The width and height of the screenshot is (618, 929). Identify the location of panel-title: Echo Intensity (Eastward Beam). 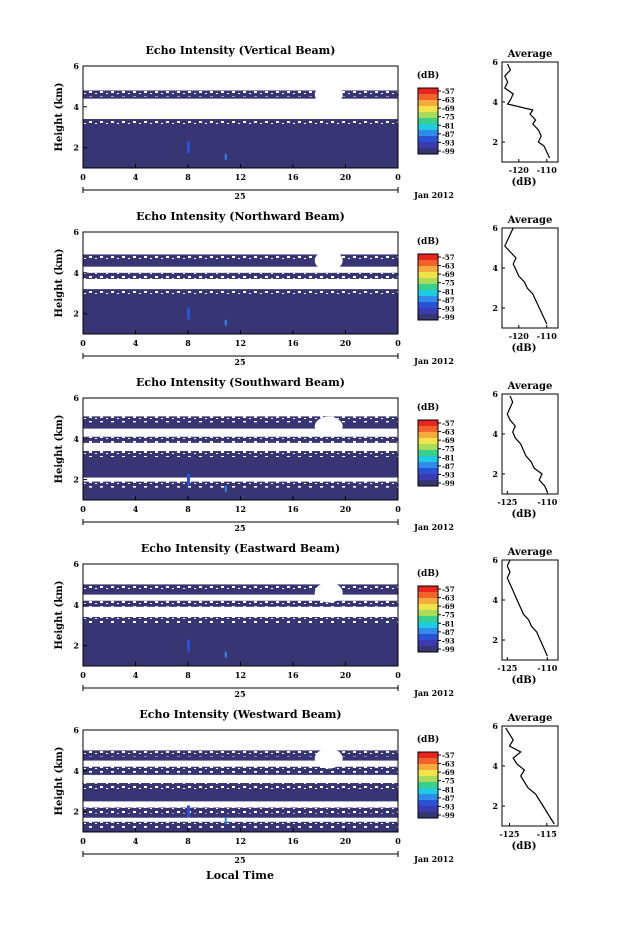
(240, 548).